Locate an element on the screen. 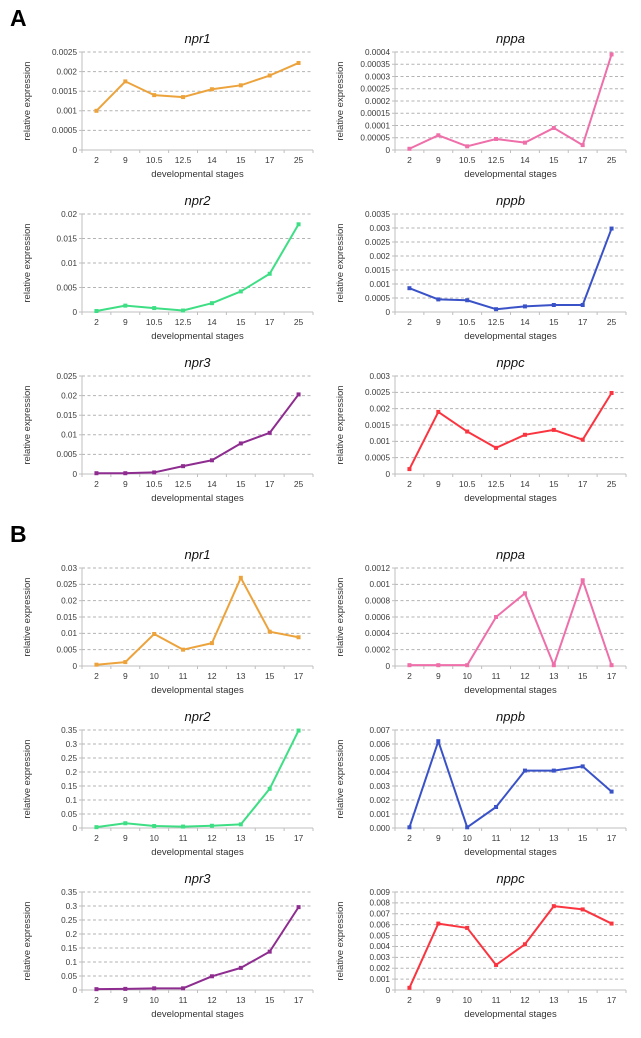 Image resolution: width=641 pixels, height=1038 pixels. svg-text: 10 is located at coordinates (467, 838).